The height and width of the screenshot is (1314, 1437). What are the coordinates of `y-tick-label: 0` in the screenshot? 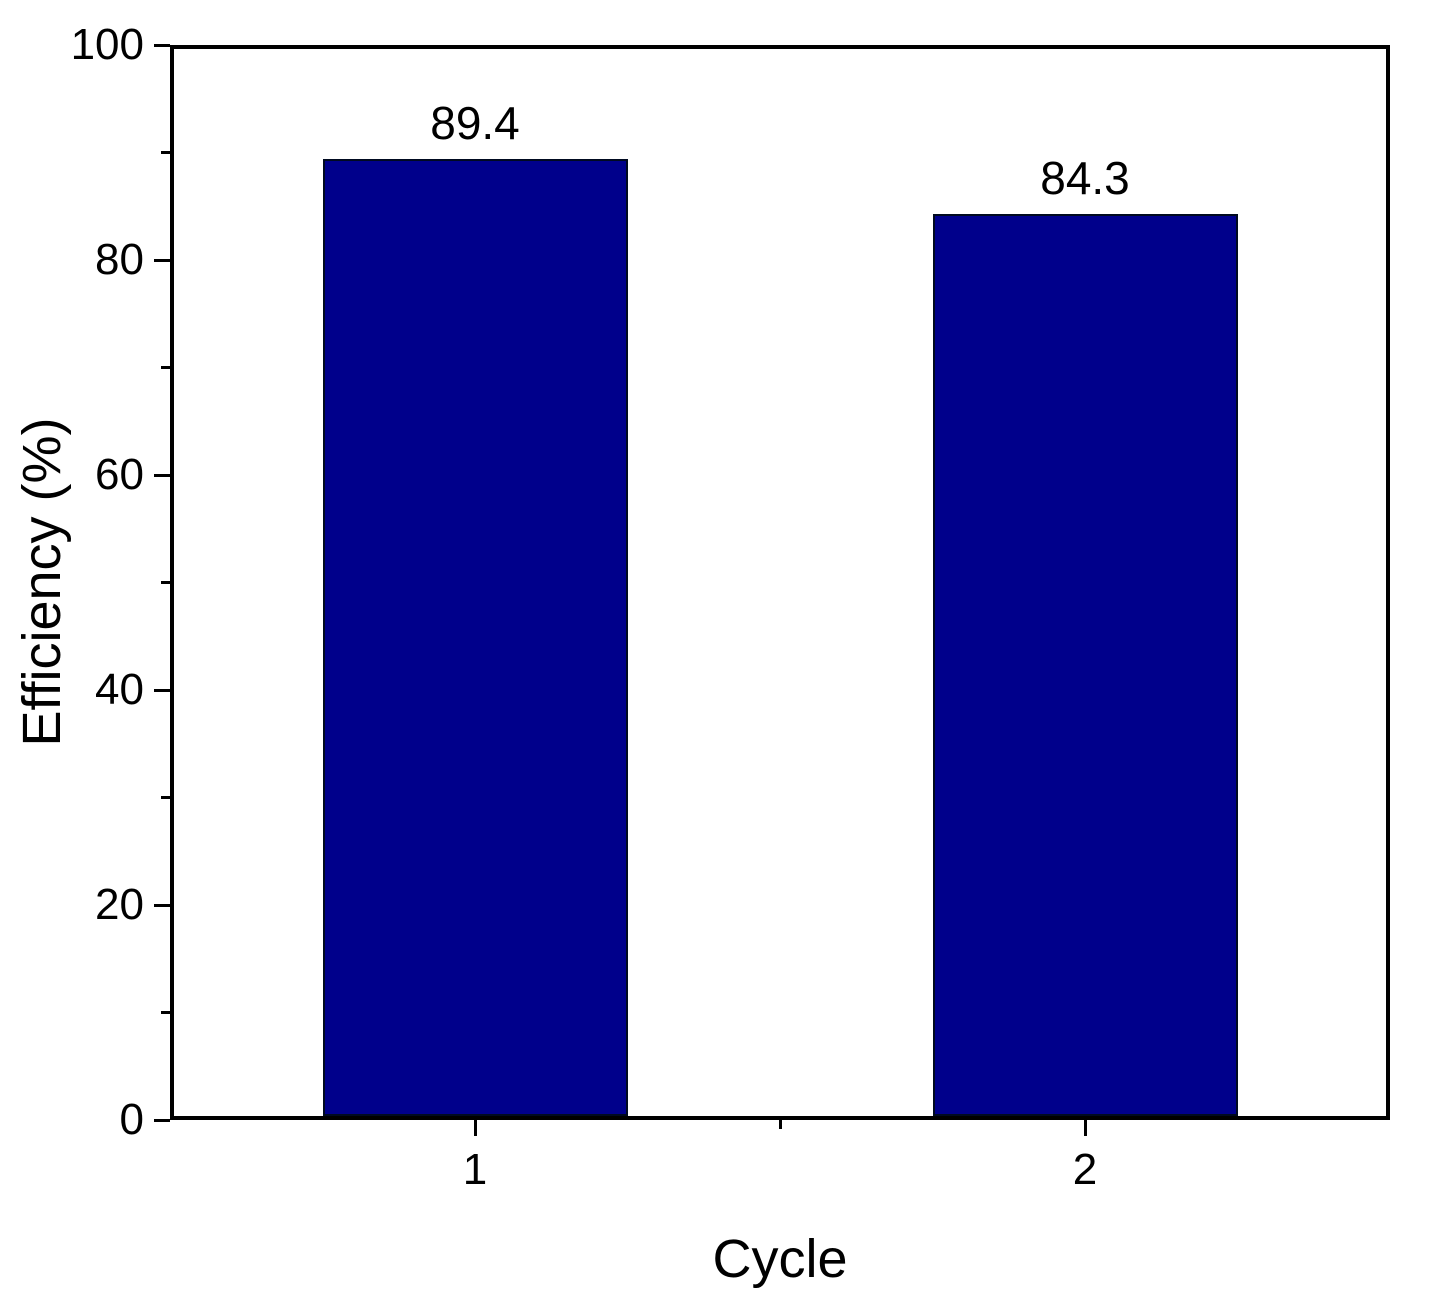 It's located at (131, 1119).